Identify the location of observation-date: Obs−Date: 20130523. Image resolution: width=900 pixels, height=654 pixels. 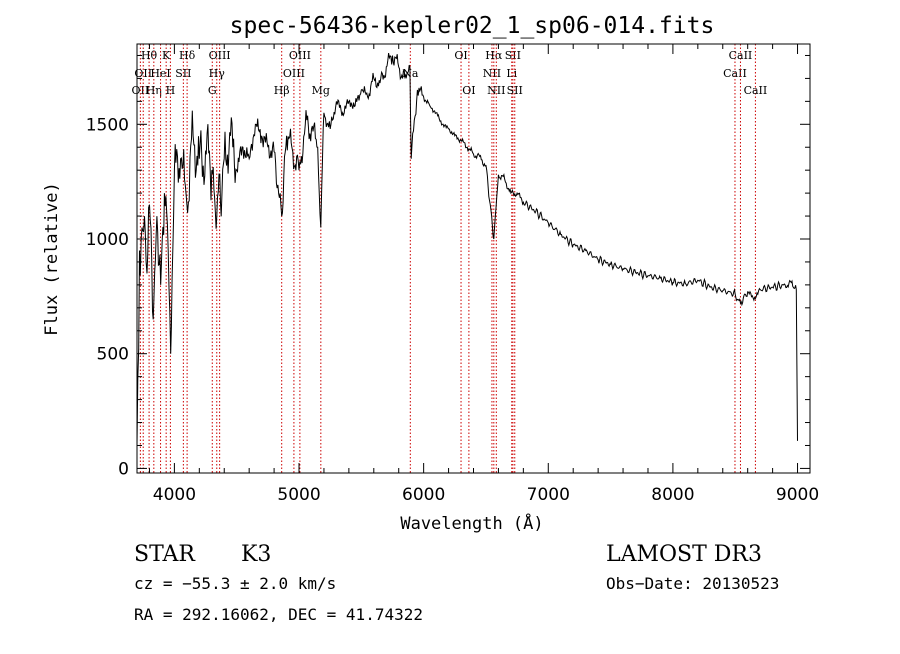
(692, 583).